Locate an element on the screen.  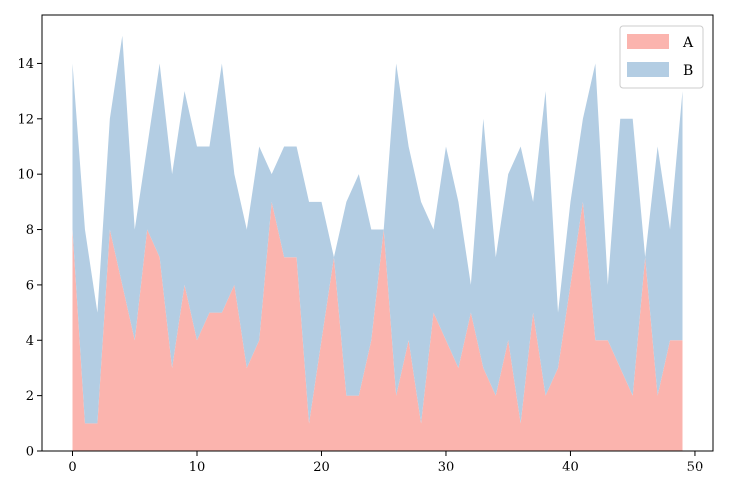
y-tick-label: 14 is located at coordinates (25, 64).